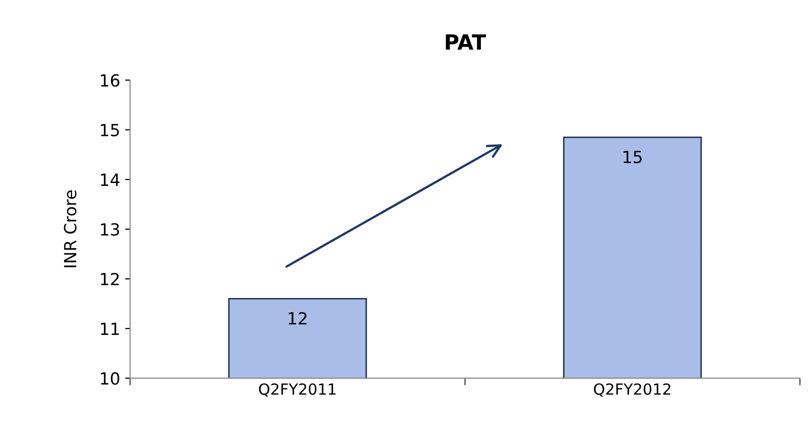 This screenshot has height=424, width=808. Describe the element at coordinates (633, 157) in the screenshot. I see `data-label: 15` at that location.